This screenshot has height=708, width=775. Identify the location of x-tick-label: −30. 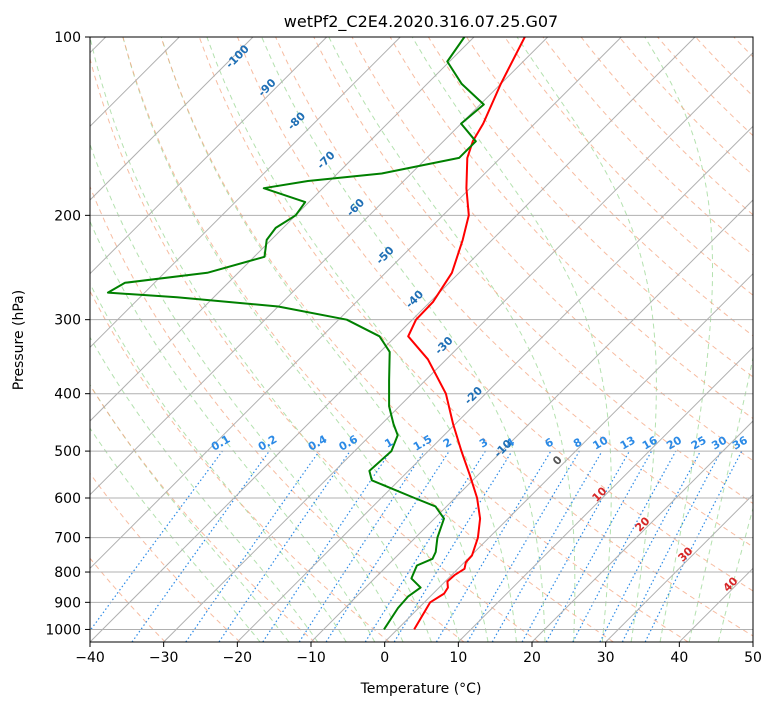
(164, 658).